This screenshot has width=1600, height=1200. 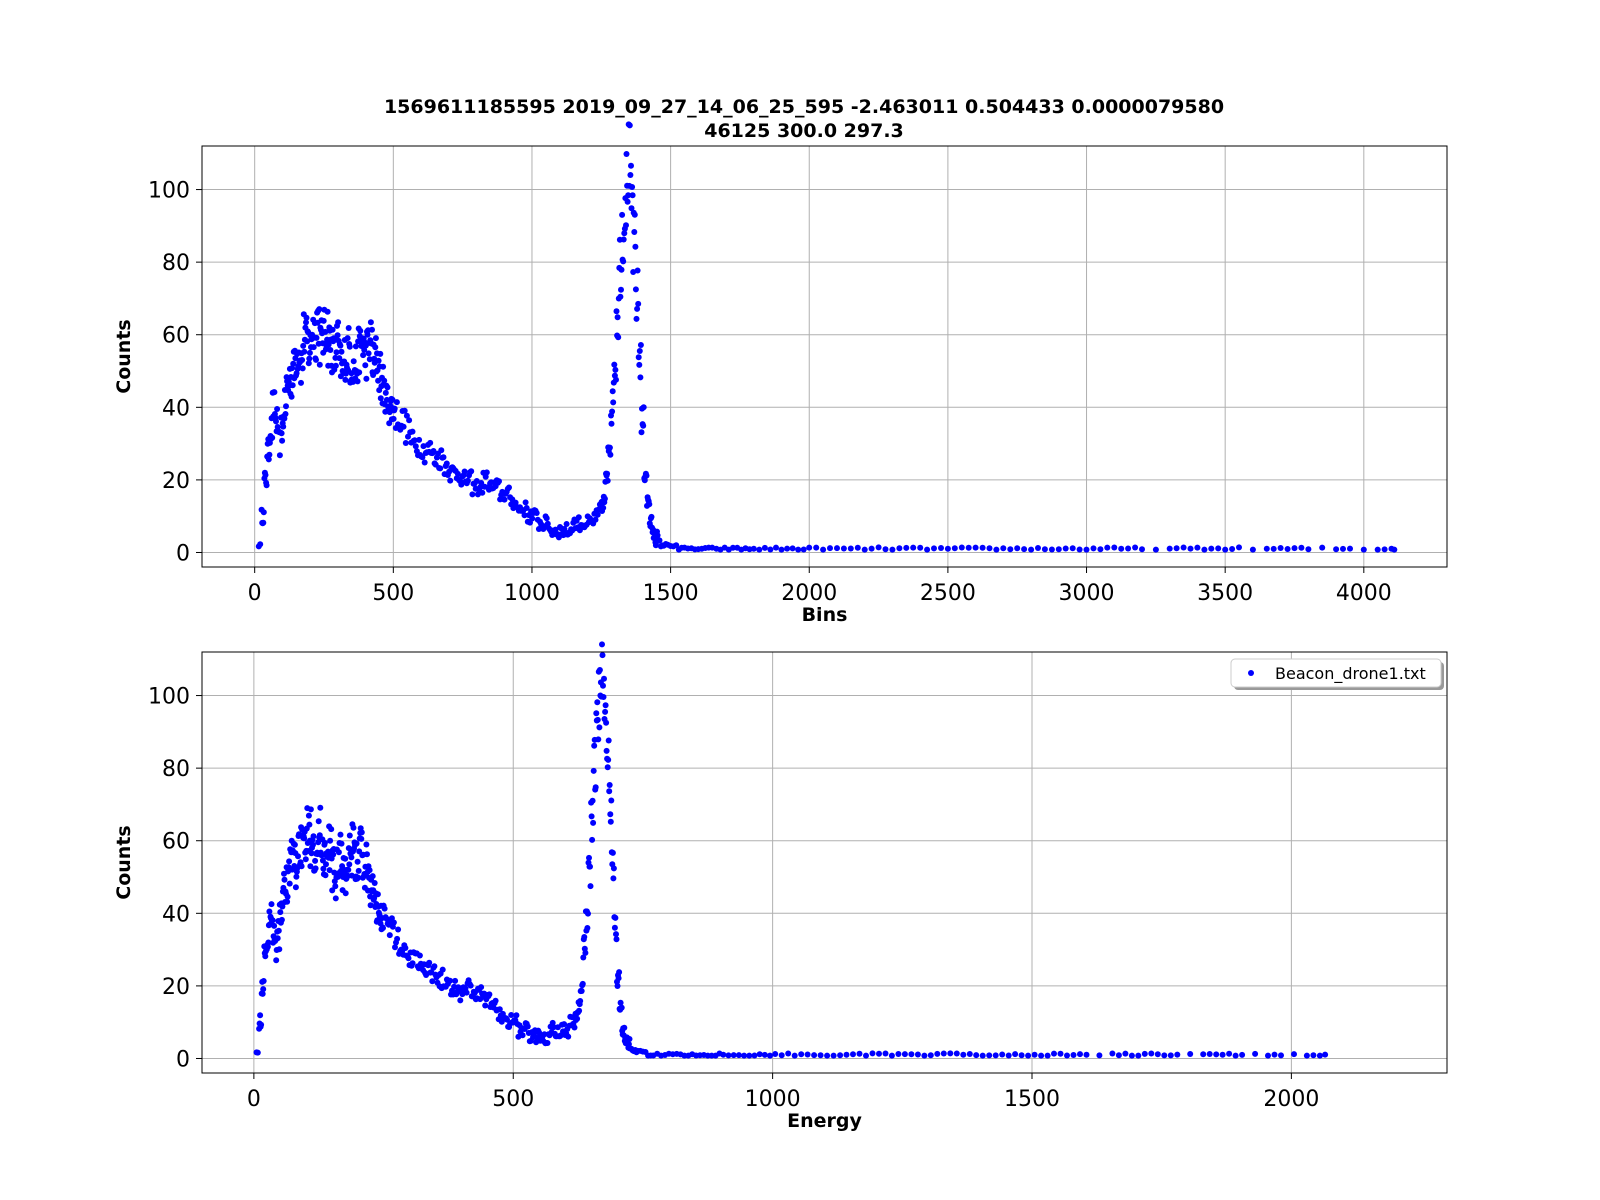 I want to click on y-tick-label: 60, so click(x=176, y=336).